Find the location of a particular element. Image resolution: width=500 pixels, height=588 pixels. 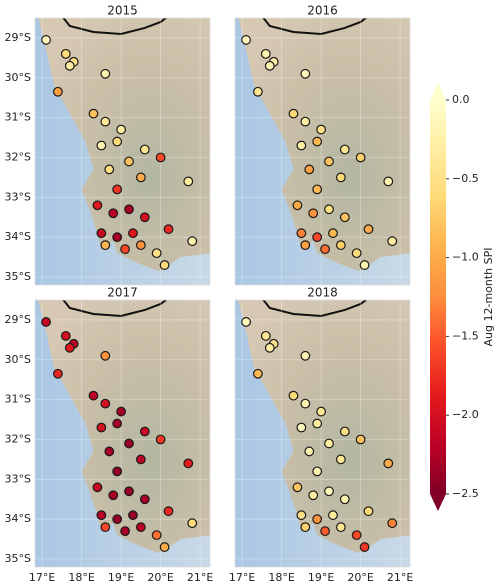

x-tick-label: 20°E is located at coordinates (360, 577).